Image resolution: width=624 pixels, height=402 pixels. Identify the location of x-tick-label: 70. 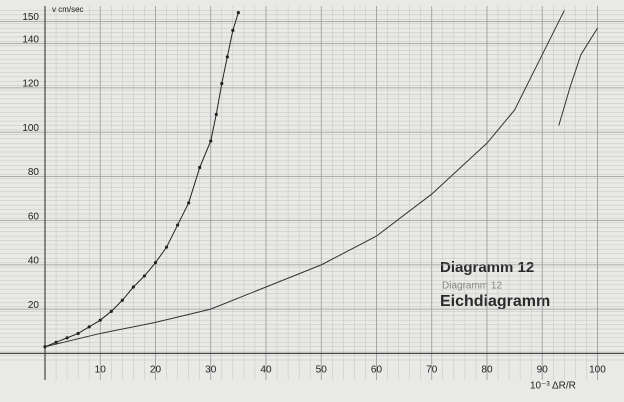
(432, 370).